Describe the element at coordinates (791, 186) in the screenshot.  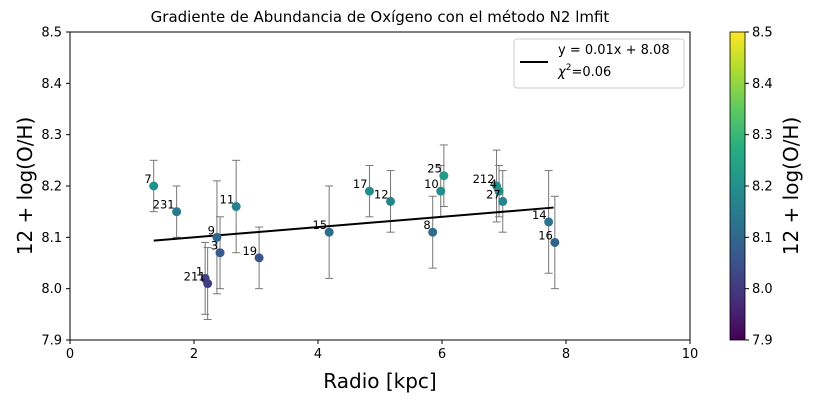
I see `colorbar-title: 12 + log(O/H)` at that location.